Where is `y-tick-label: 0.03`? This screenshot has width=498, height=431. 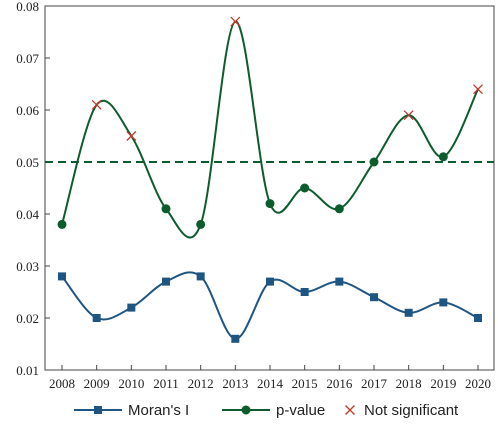
y-tick-label: 0.03 is located at coordinates (27, 266).